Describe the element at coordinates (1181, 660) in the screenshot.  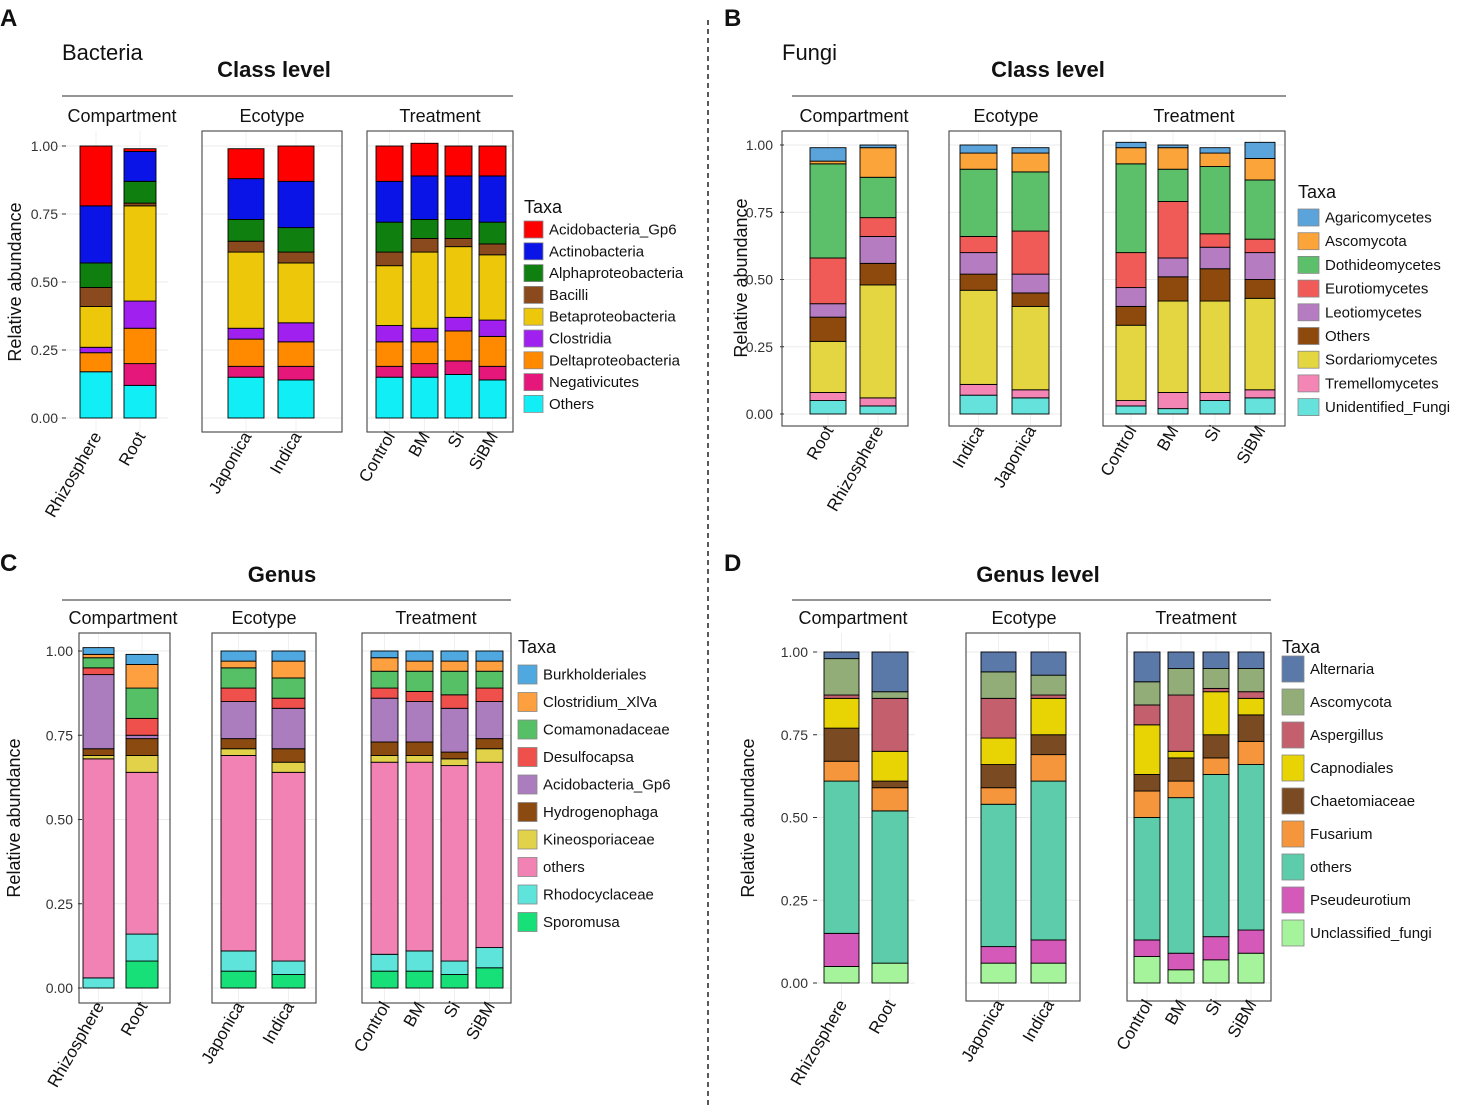
I see `bar-segment-alternaria` at that location.